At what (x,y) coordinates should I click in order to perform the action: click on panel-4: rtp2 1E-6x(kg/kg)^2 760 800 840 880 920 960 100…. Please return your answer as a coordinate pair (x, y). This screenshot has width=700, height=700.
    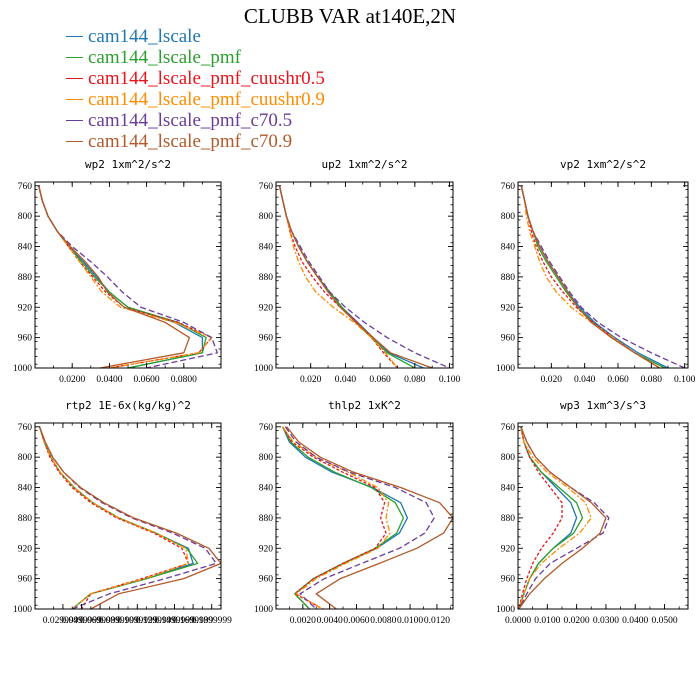
    Looking at the image, I should click on (122, 512).